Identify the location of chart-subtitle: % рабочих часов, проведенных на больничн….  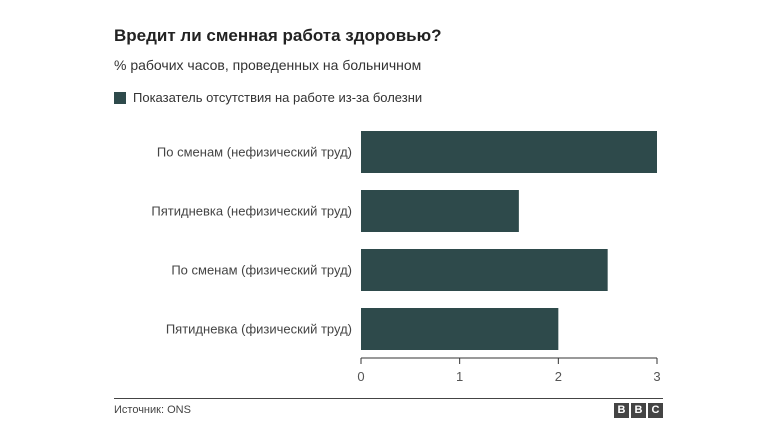
(268, 65).